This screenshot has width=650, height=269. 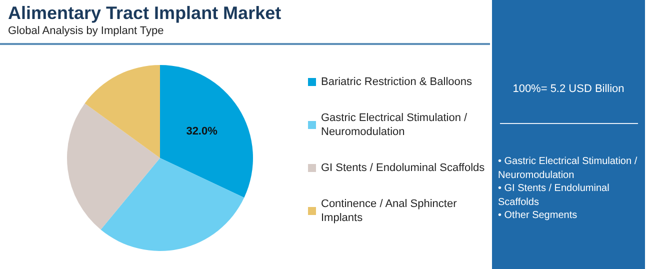 What do you see at coordinates (569, 89) in the screenshot?
I see `text: 100%= 5.2 USD Billion` at bounding box center [569, 89].